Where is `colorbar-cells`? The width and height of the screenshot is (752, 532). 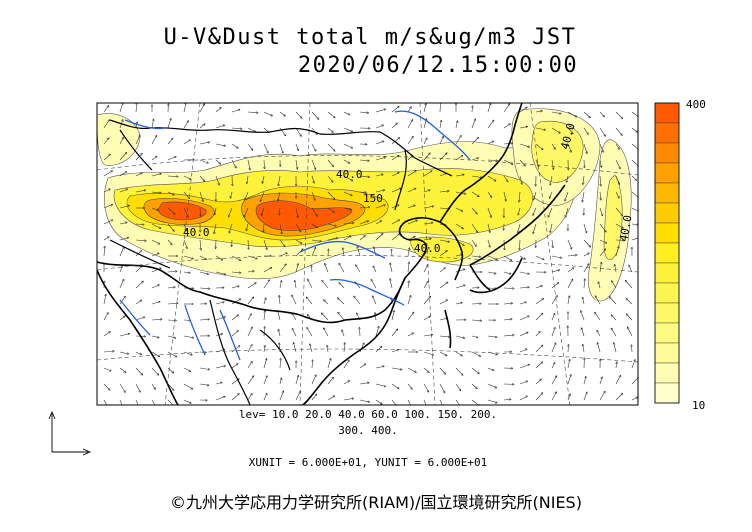
colorbar-cells is located at coordinates (667, 253).